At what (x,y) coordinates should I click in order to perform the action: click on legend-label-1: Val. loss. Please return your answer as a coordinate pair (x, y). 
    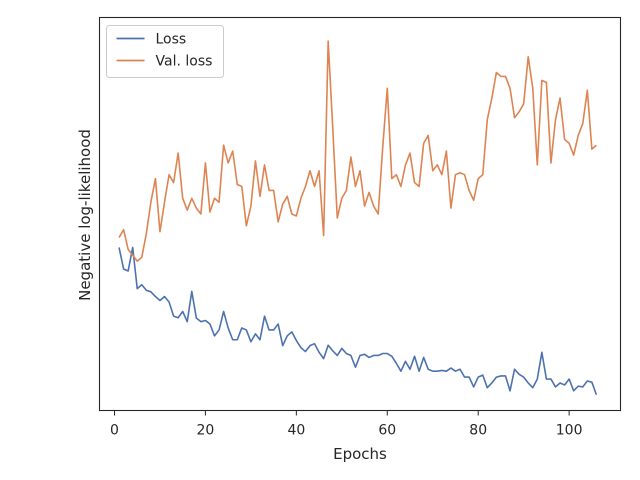
    Looking at the image, I should click on (184, 62).